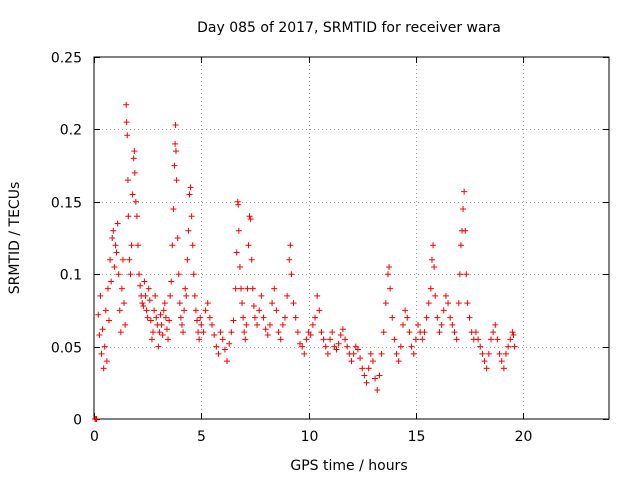 The image size is (640, 480). I want to click on y-tick-label: 0.15, so click(66, 204).